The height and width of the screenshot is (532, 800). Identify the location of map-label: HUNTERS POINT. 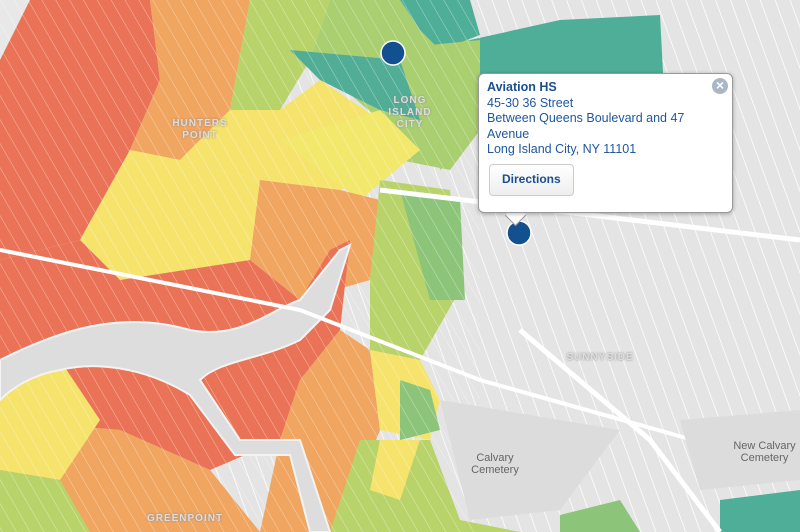
(200, 129).